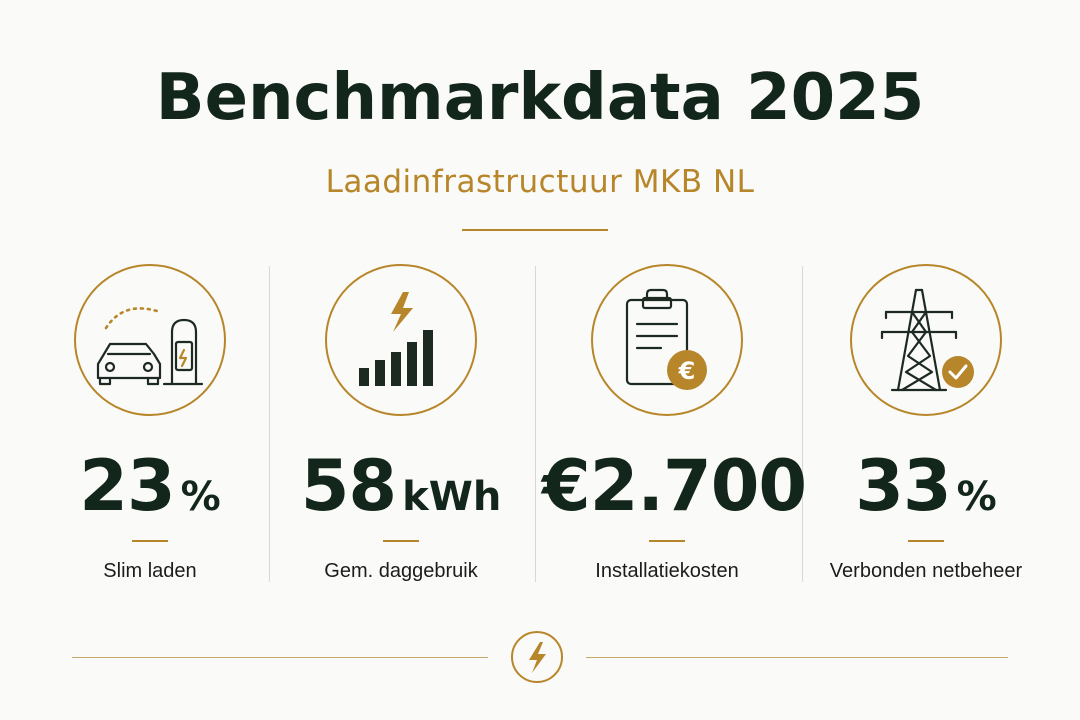 The image size is (1080, 720). I want to click on stat-card-installatiekosten: € €2.700 Installatiekosten, so click(674, 429).